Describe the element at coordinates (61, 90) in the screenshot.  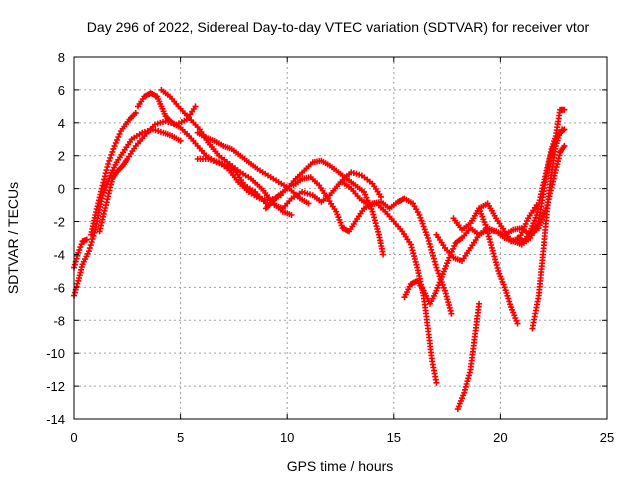
I see `y-tick-label: 6` at that location.